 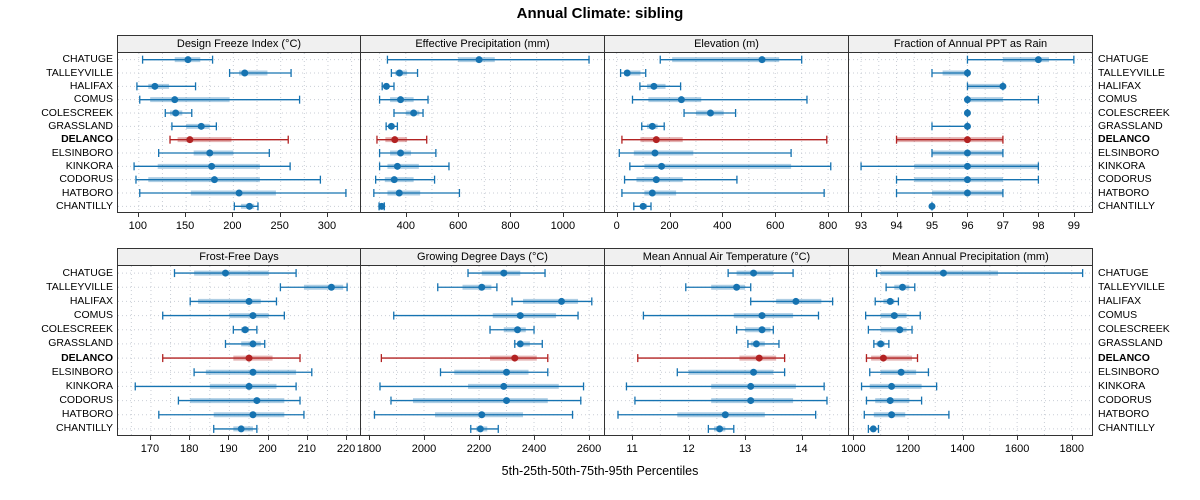 What do you see at coordinates (1038, 226) in the screenshot?
I see `x-tick-label: 98` at bounding box center [1038, 226].